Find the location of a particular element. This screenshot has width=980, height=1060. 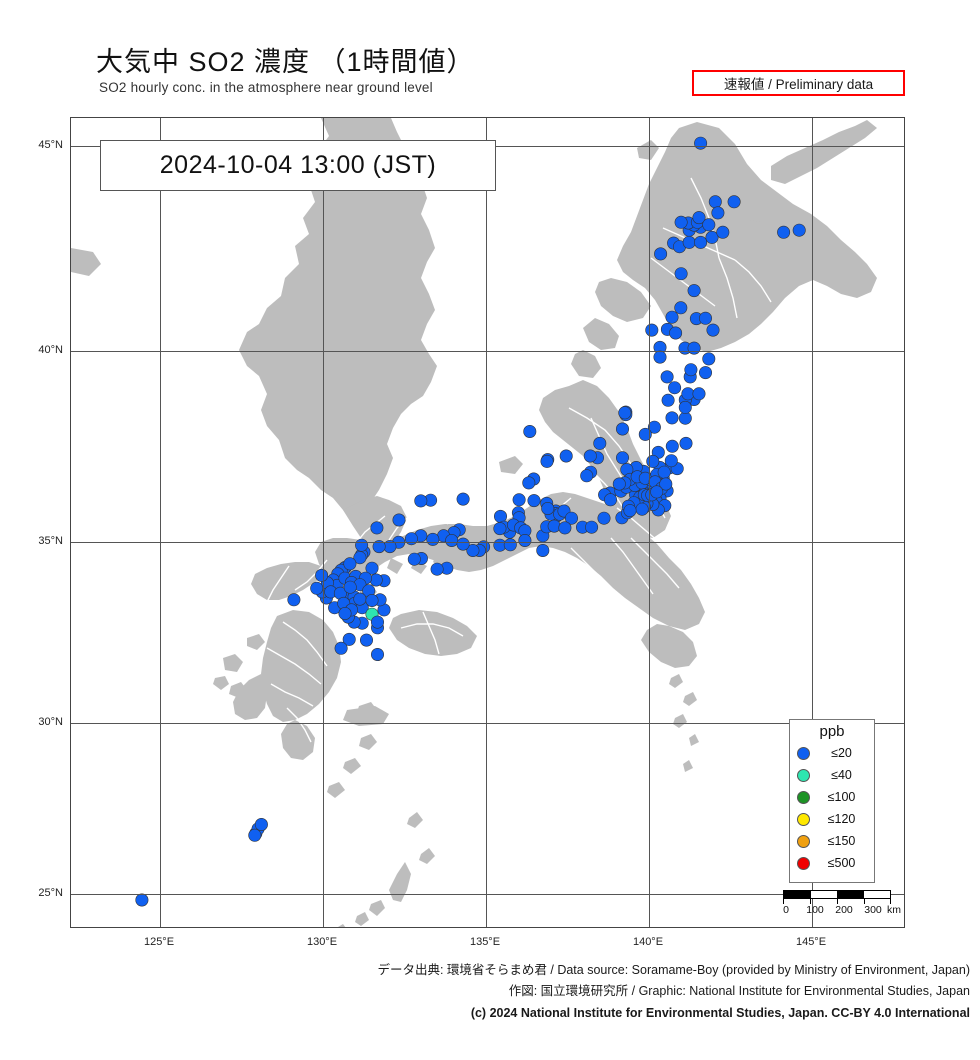

axis-label-lat-30: 30°N is located at coordinates (50, 722).